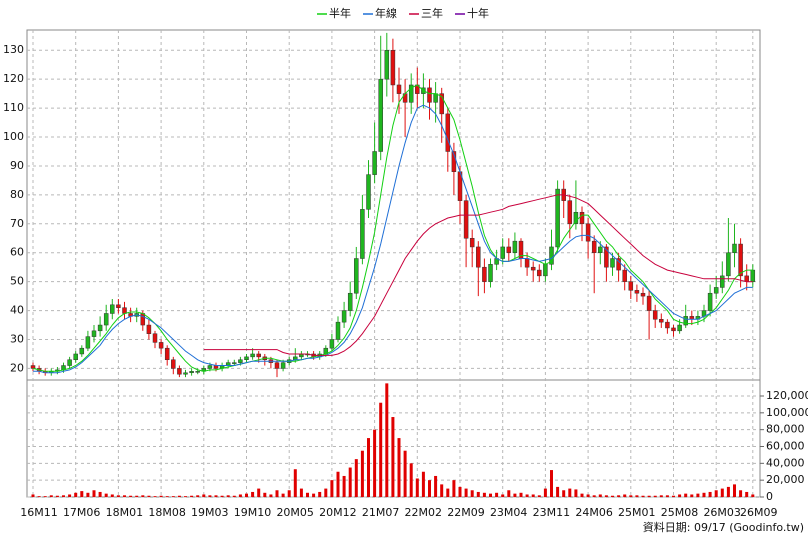 Image resolution: width=808 pixels, height=540 pixels. What do you see at coordinates (125, 512) in the screenshot?
I see `x-tick-label: 18M01` at bounding box center [125, 512].